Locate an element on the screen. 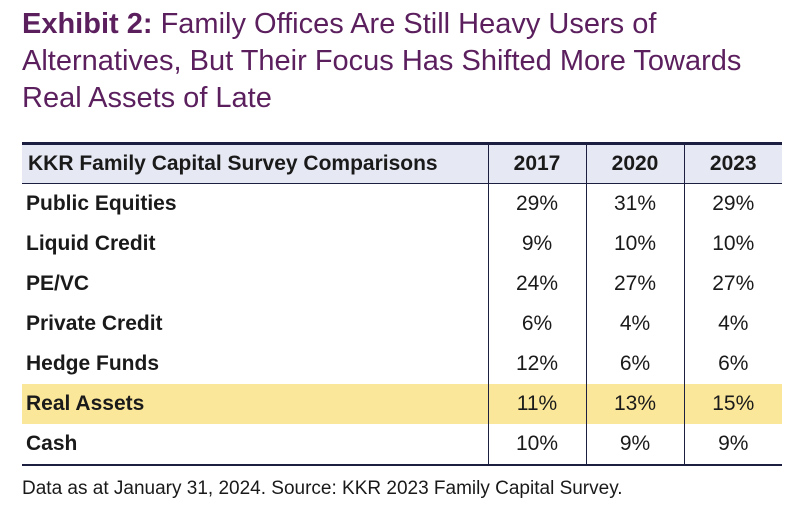 The image size is (802, 517). row-label: PE/VC is located at coordinates (58, 283).